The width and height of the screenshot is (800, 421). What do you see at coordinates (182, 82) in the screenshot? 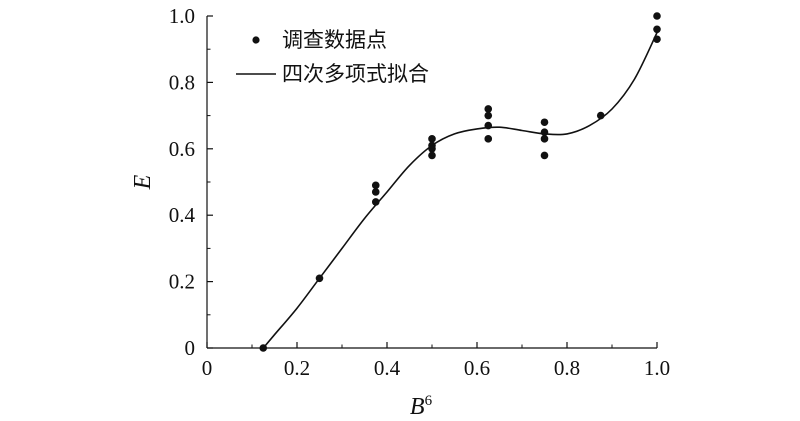
I see `y-tick-label: 0.8` at bounding box center [182, 82].